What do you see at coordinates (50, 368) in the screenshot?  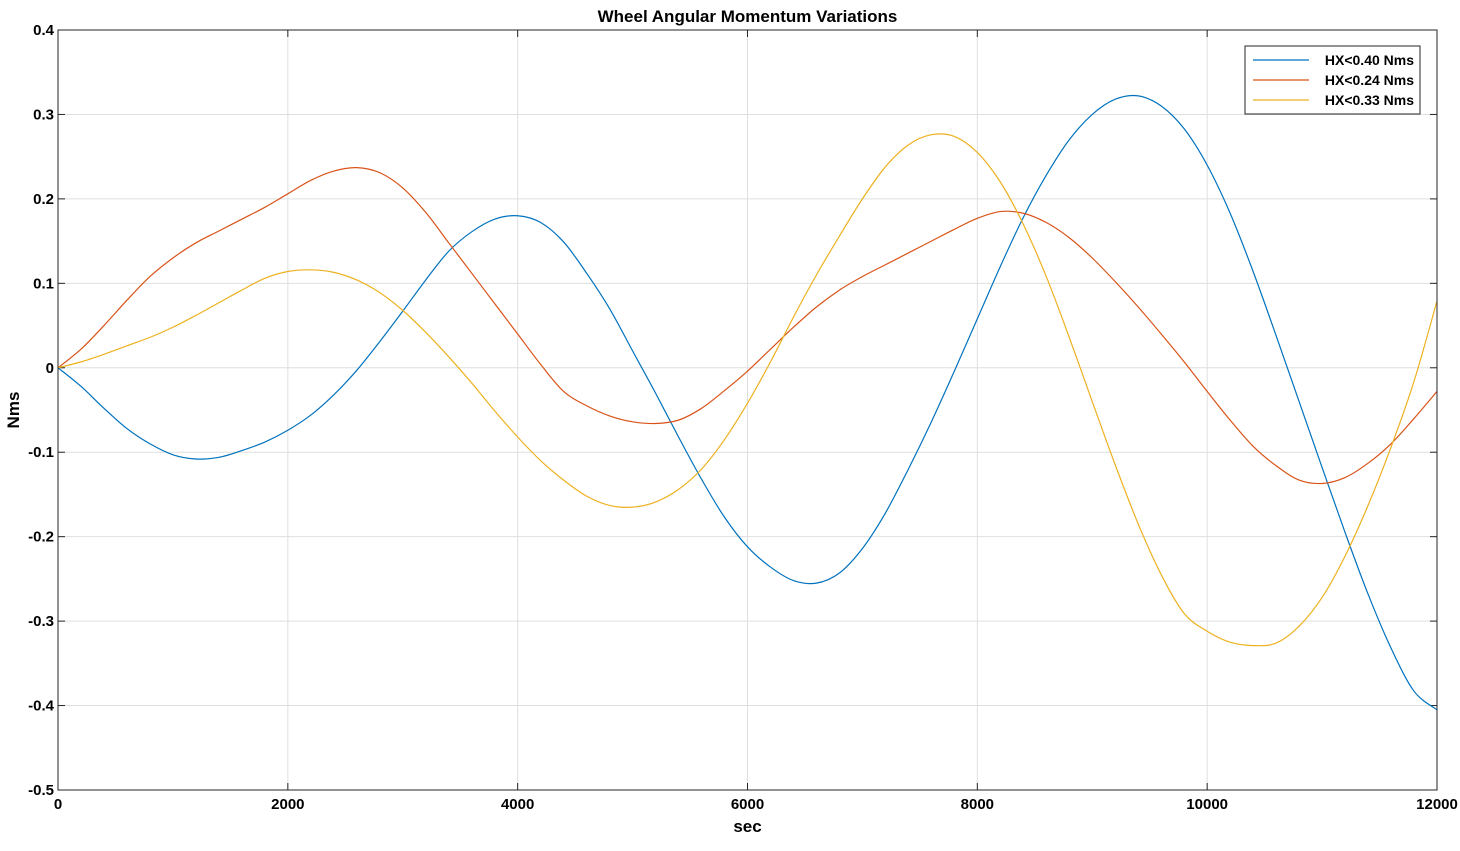 I see `y-tick-label: 0` at bounding box center [50, 368].